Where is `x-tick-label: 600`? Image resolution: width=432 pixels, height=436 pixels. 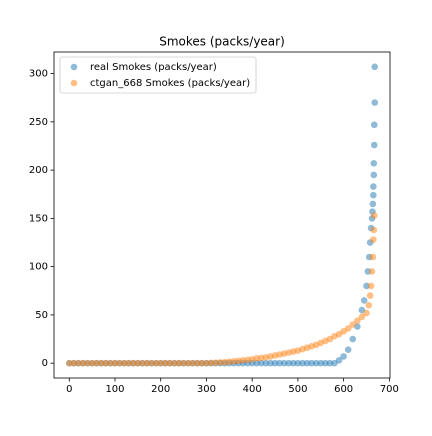 x-tick-label: 600 is located at coordinates (343, 389).